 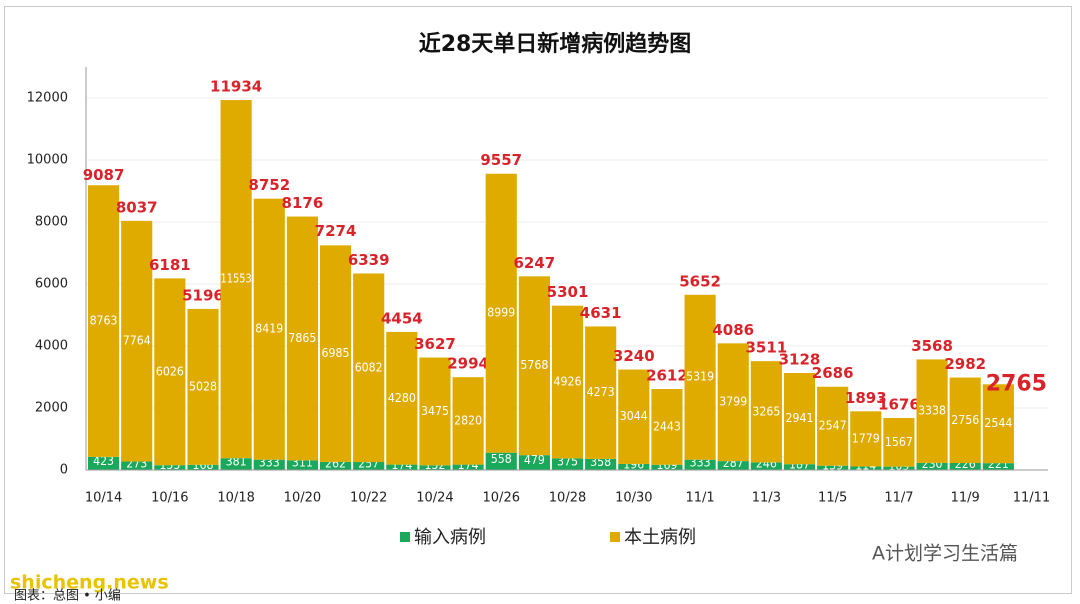 What do you see at coordinates (601, 313) in the screenshot?
I see `total-label: 4631` at bounding box center [601, 313].